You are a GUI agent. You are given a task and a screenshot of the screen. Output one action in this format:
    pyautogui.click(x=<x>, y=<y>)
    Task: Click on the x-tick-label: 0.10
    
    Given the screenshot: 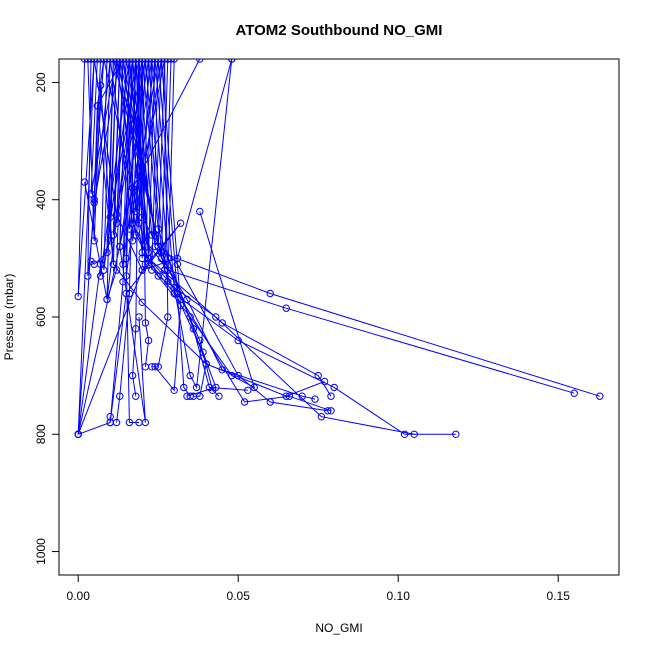 What is the action you would take?
    pyautogui.click(x=399, y=596)
    